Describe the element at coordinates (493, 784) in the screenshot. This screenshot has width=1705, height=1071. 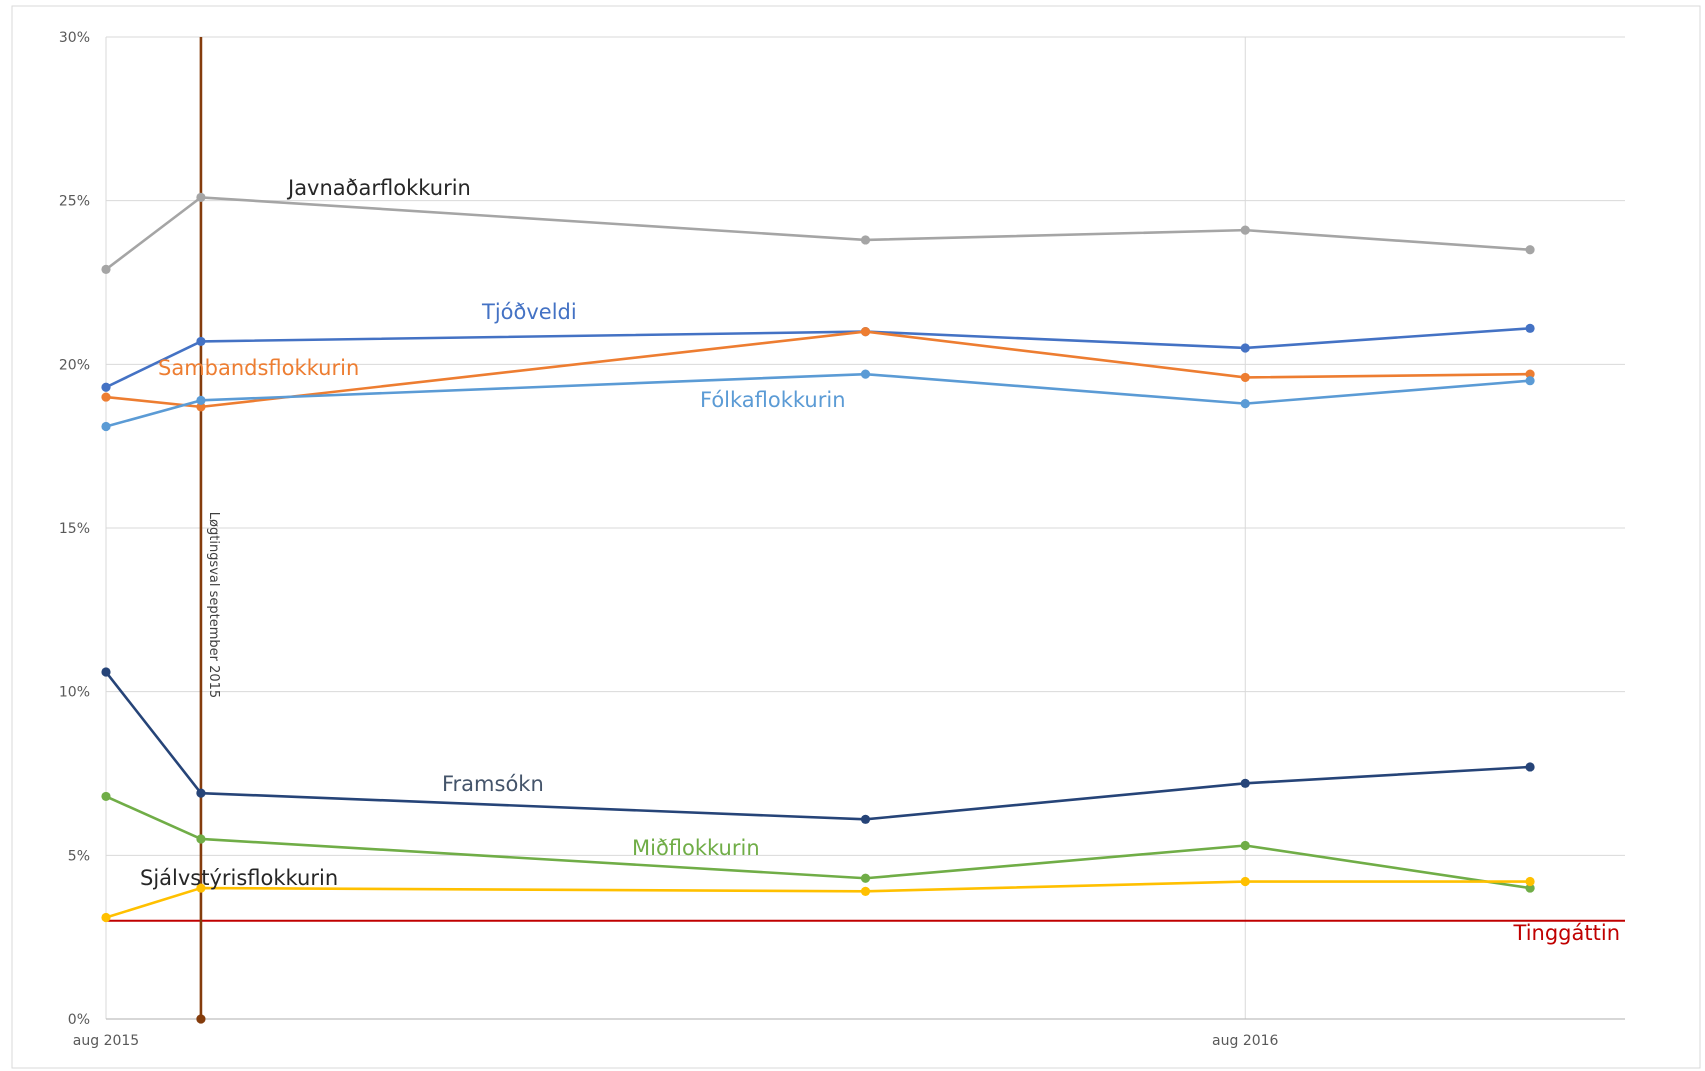
I see `series-label-4: Framsókn` at that location.